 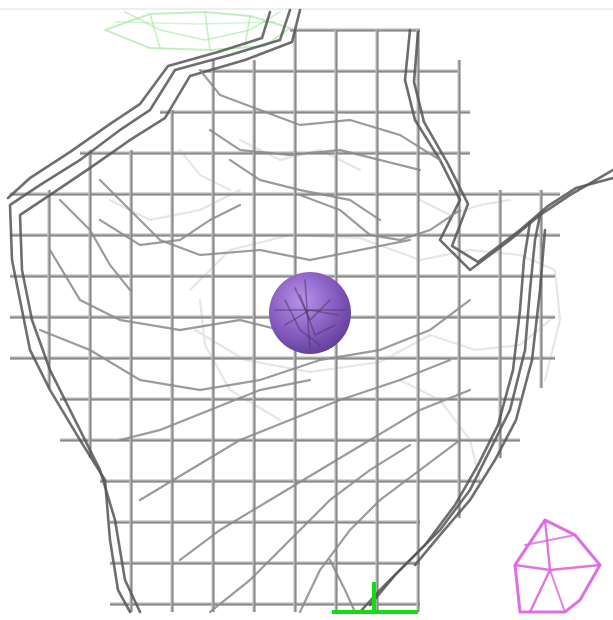 I want to click on axis-marker, so click(x=375, y=598).